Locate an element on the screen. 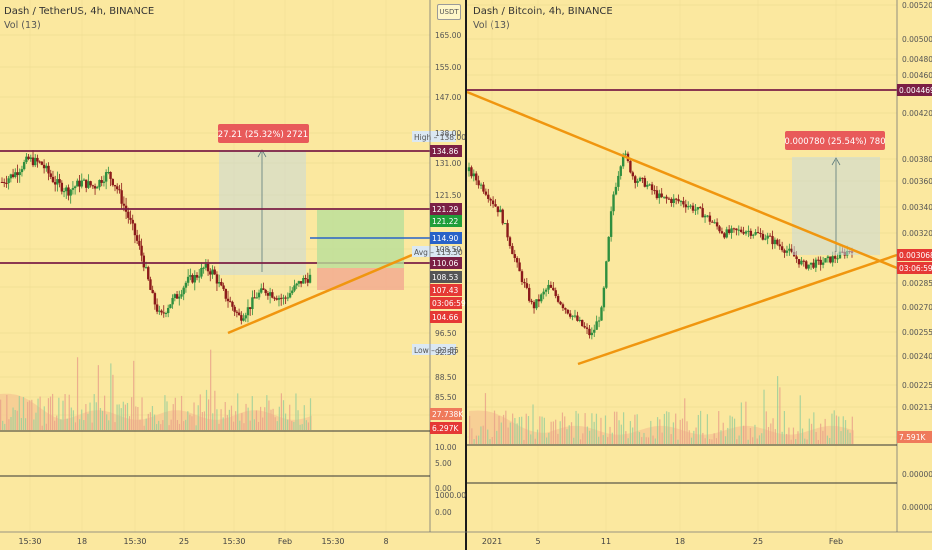 Image resolution: width=932 pixels, height=550 pixels. right-volume-indicator-label: Vol (13) is located at coordinates (491, 25).